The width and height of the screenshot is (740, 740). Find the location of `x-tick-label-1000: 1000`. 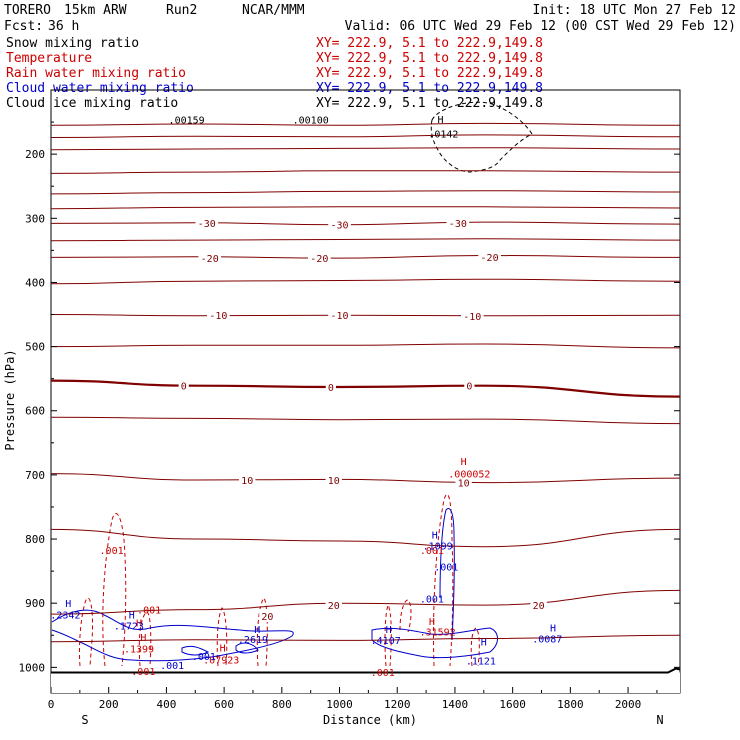

x-tick-label-1000: 1000 is located at coordinates (339, 704).